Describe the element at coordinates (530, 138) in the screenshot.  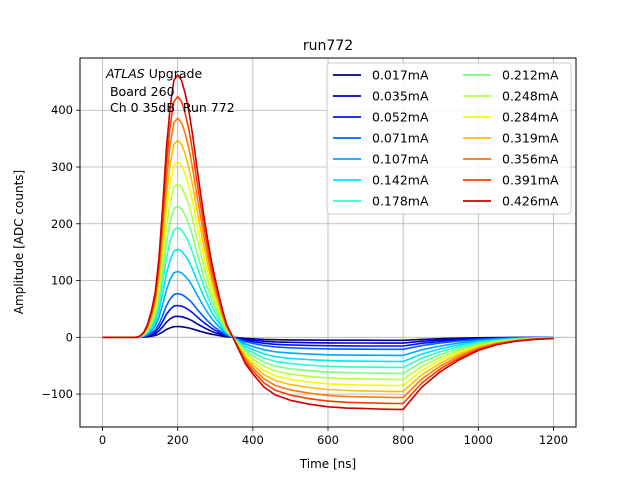
I see `legend-label: 0.319mA` at that location.